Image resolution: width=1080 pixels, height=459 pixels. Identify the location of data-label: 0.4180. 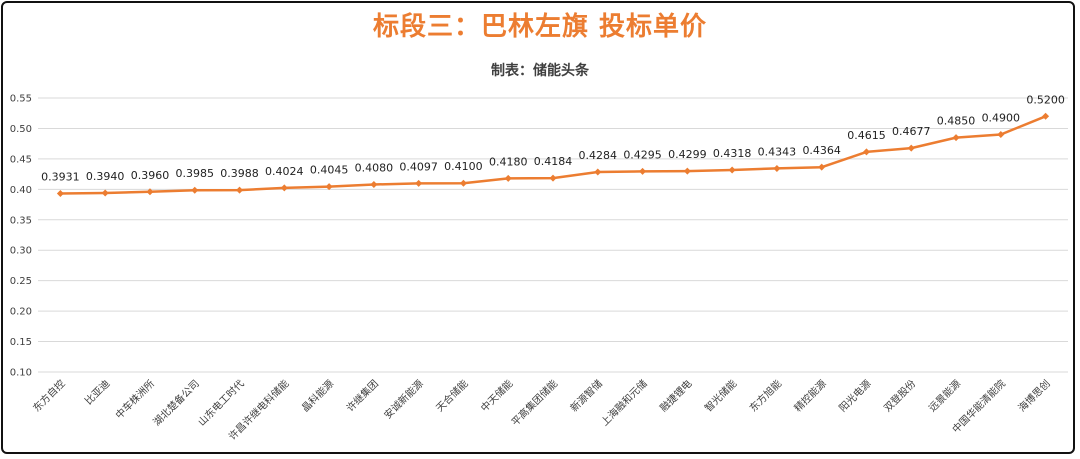
(508, 161).